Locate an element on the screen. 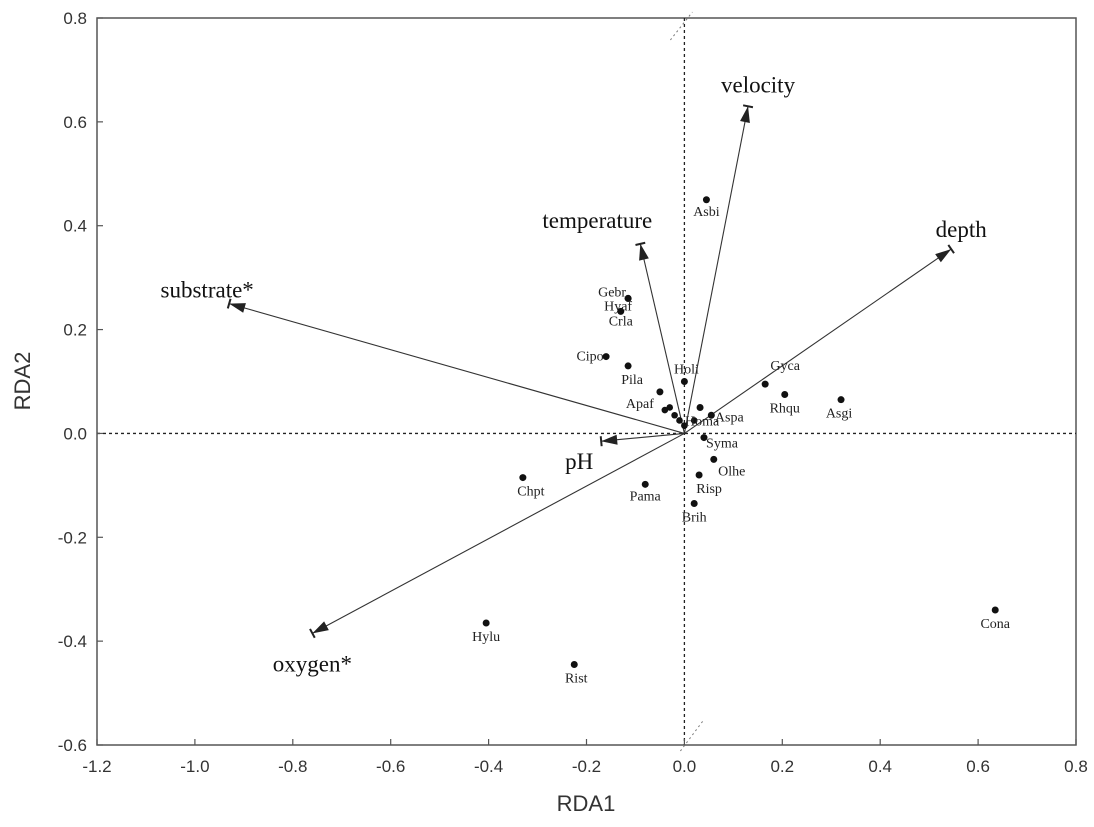  vector-temperature-line is located at coordinates (662, 338).